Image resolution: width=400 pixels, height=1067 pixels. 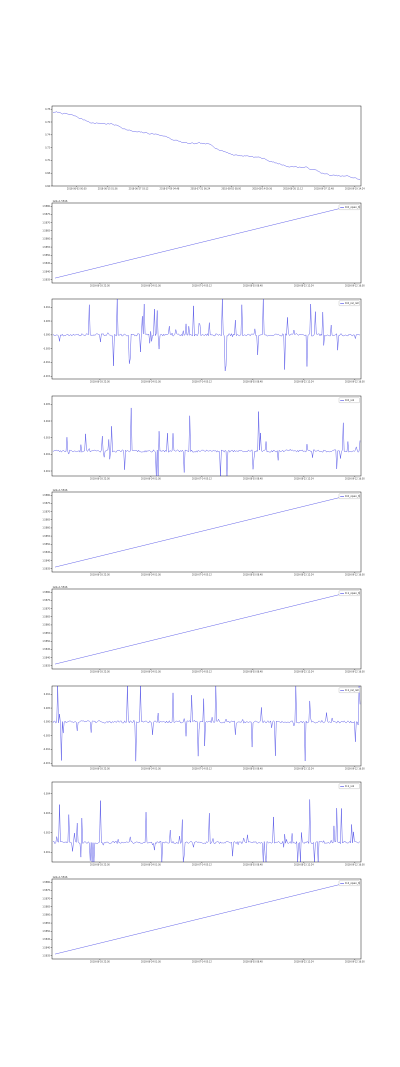 I want to click on y-tick-label: 0.000, so click(x=47, y=722).